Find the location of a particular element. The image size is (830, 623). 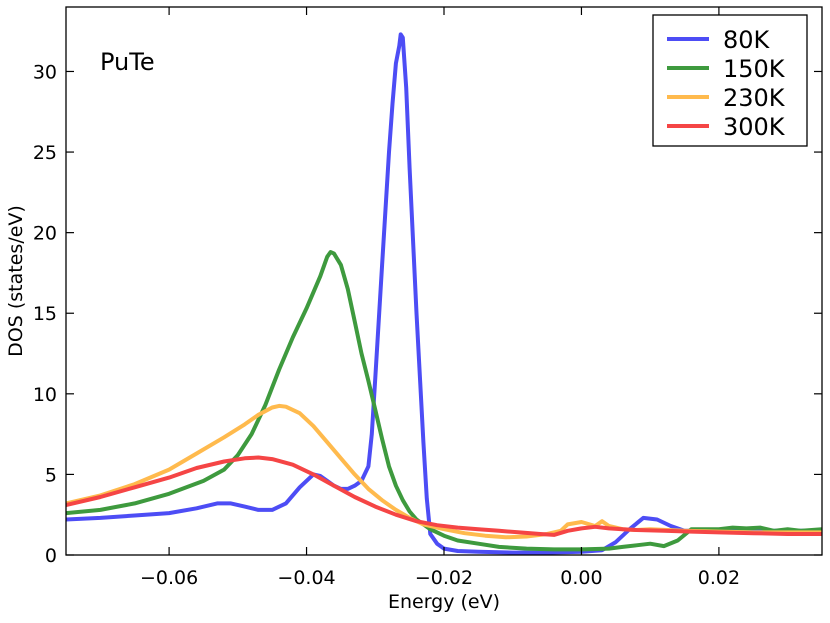

y-tick-label: 25 is located at coordinates (45, 153).